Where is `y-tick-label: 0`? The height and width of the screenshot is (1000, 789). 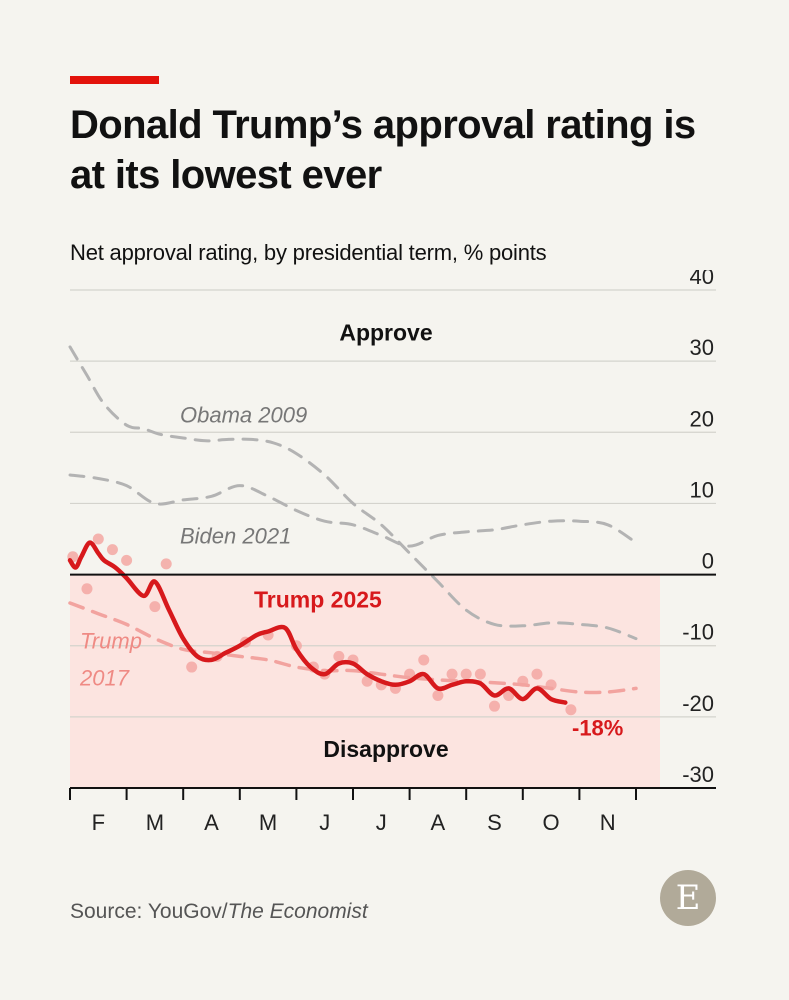 y-tick-label: 0 is located at coordinates (708, 561).